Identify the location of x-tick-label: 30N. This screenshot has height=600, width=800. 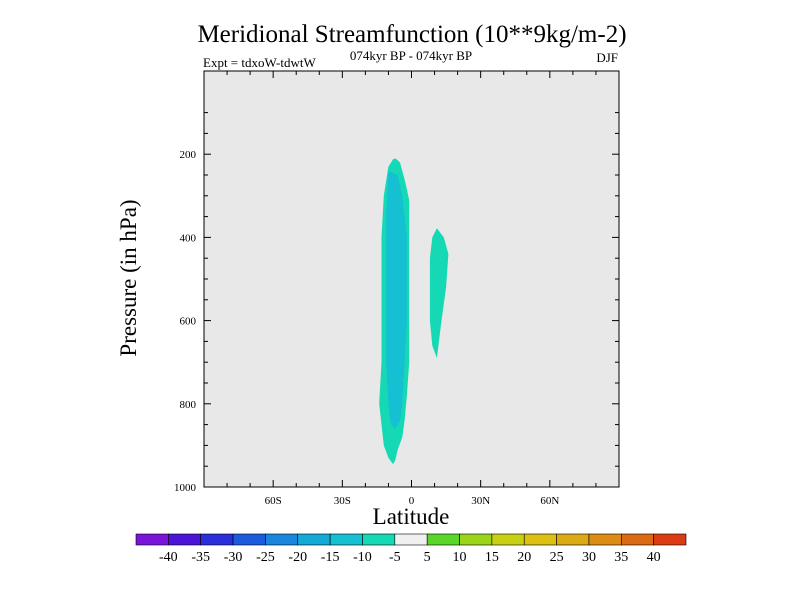
(480, 501).